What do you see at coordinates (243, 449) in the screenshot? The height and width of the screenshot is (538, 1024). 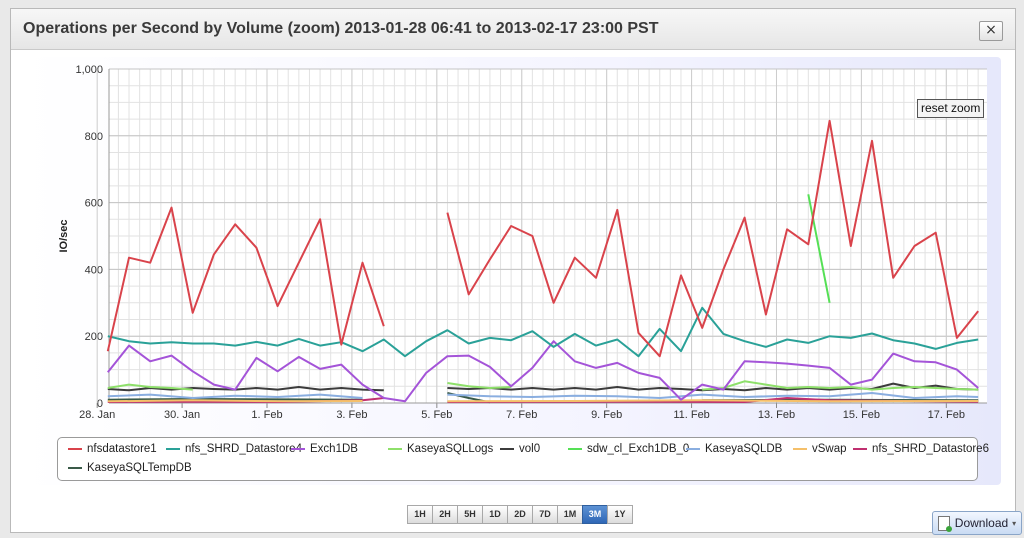 I see `legend-label: nfs_SHRD_Datastore4` at bounding box center [243, 449].